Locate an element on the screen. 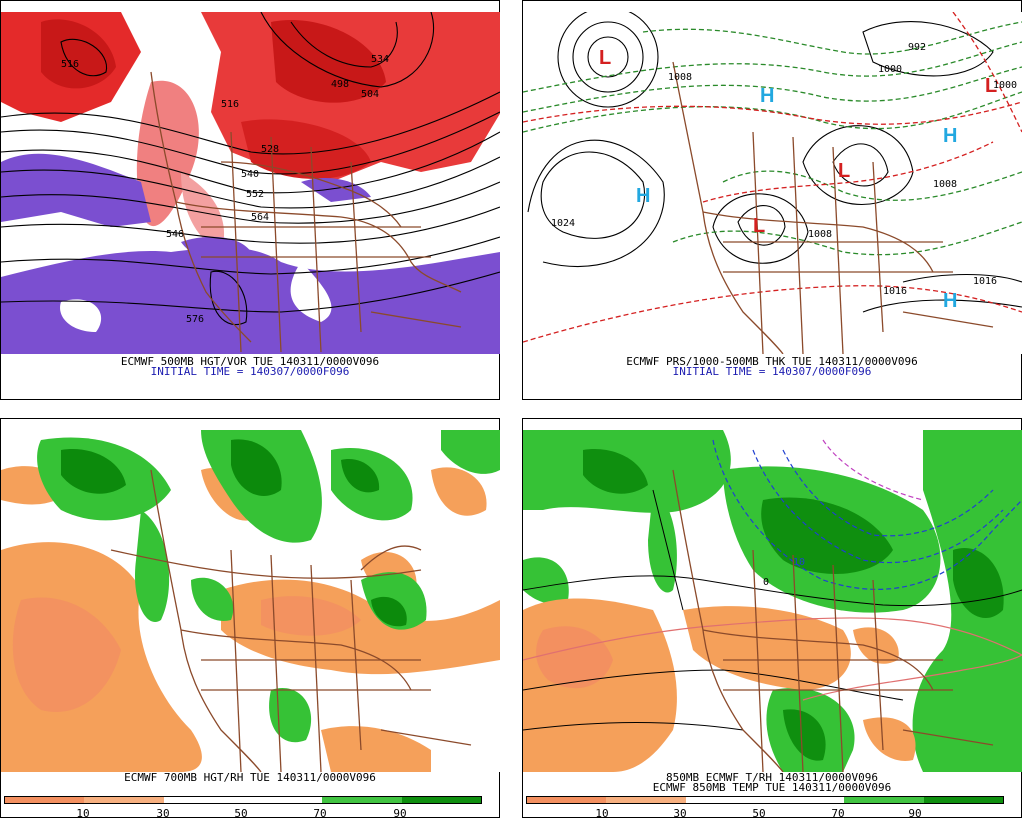  isobar-label: 992 is located at coordinates (917, 47).